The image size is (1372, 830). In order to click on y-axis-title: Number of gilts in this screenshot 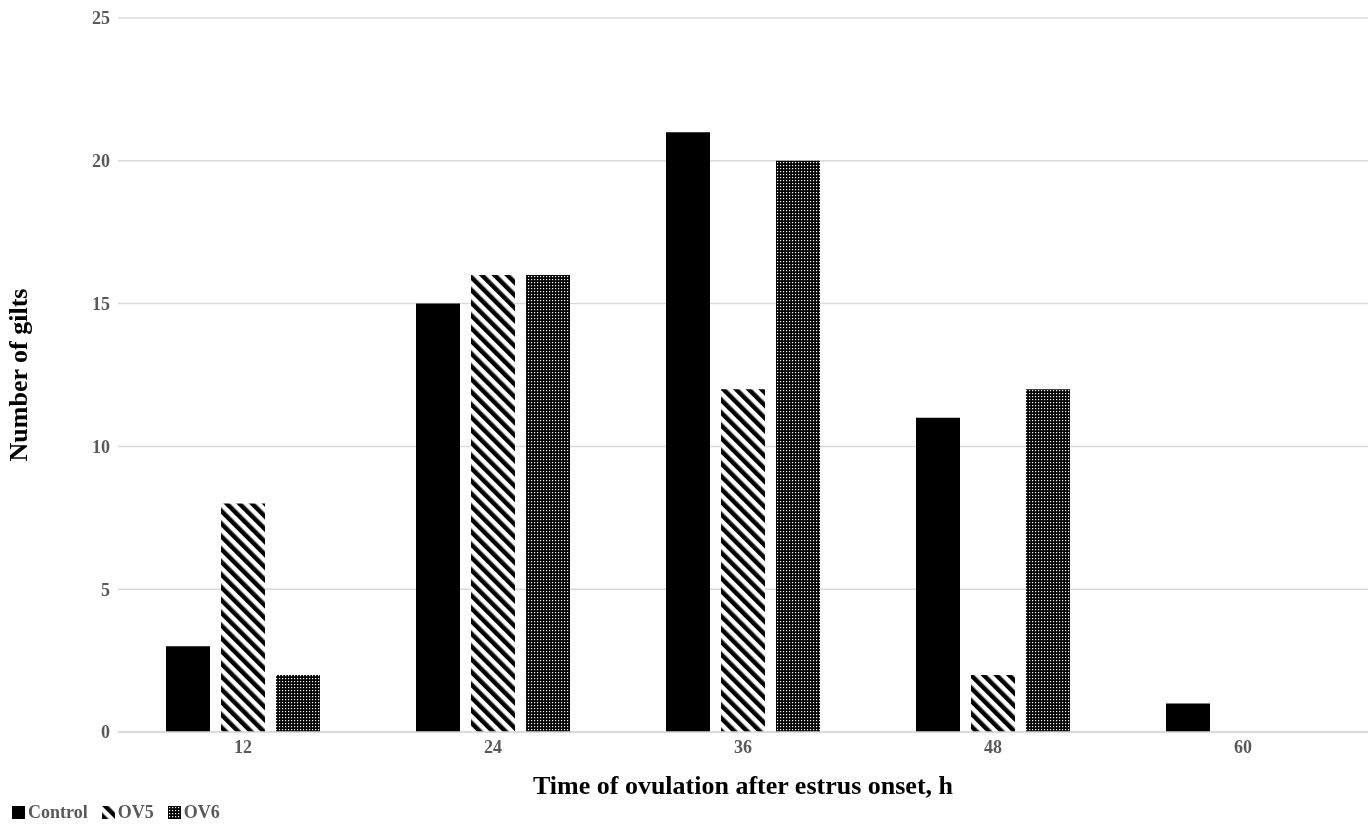, I will do `click(19, 375)`.